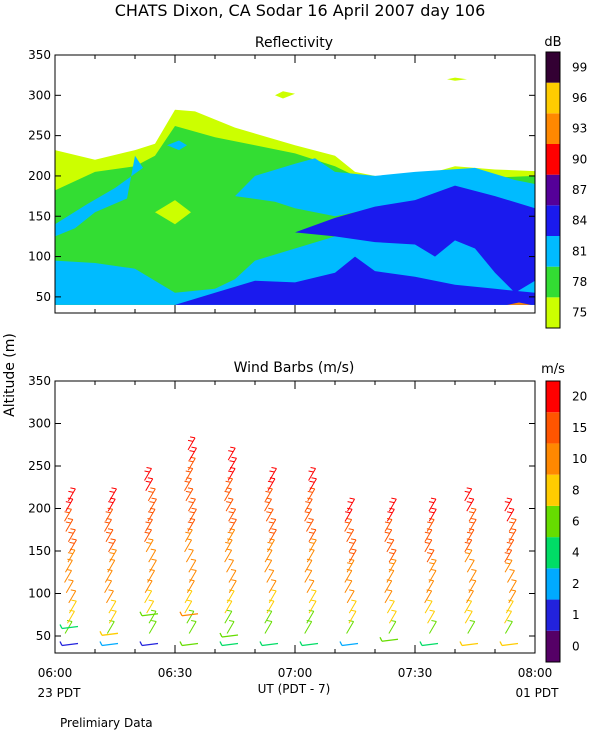 The height and width of the screenshot is (750, 600). What do you see at coordinates (579, 428) in the screenshot?
I see `colorbar-tick-label: 15` at bounding box center [579, 428].